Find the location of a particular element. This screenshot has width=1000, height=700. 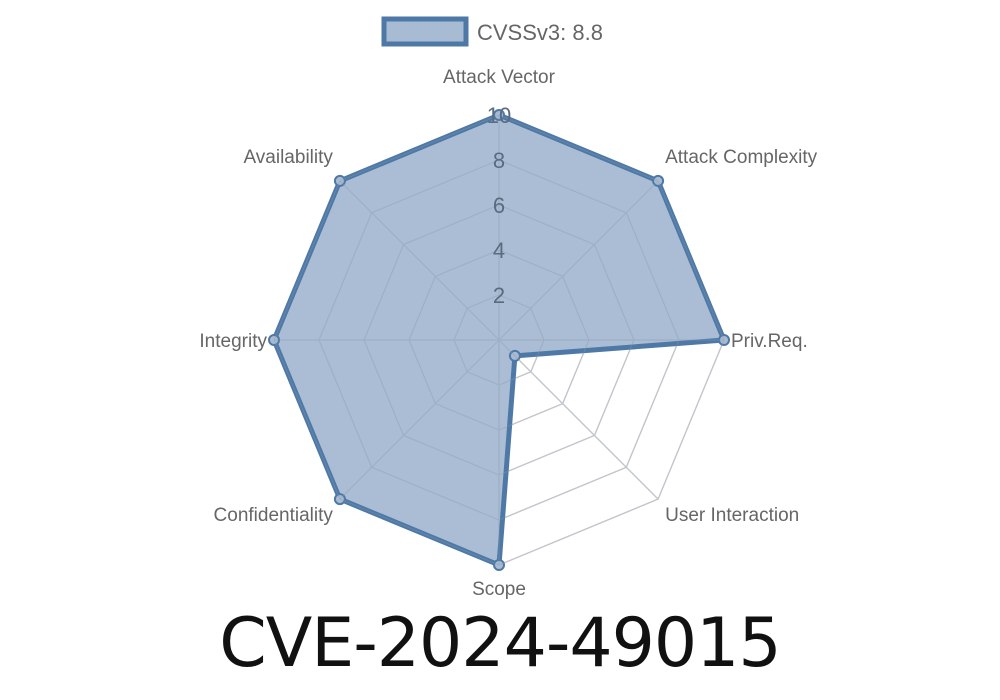

cve-title: CVE-2024-49015 is located at coordinates (500, 643).